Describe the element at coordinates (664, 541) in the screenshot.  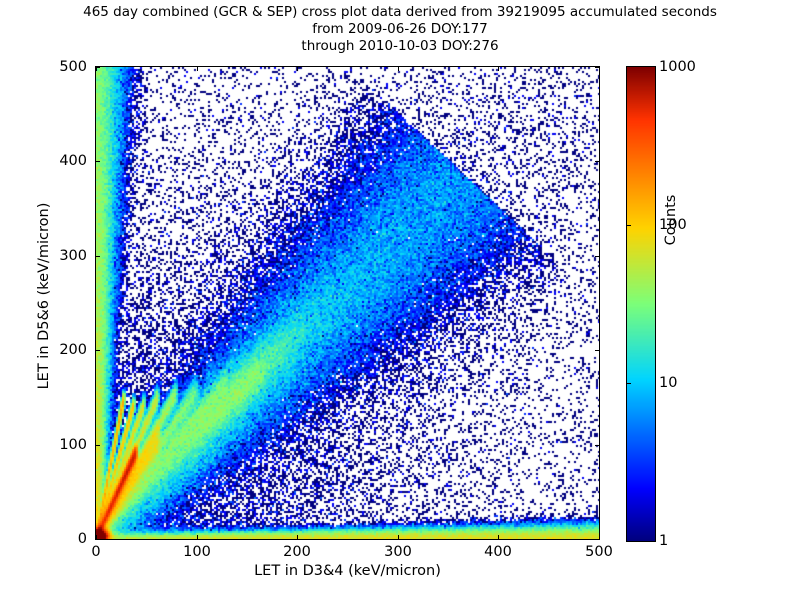
I see `colorbar-tick-label-1: 1` at that location.